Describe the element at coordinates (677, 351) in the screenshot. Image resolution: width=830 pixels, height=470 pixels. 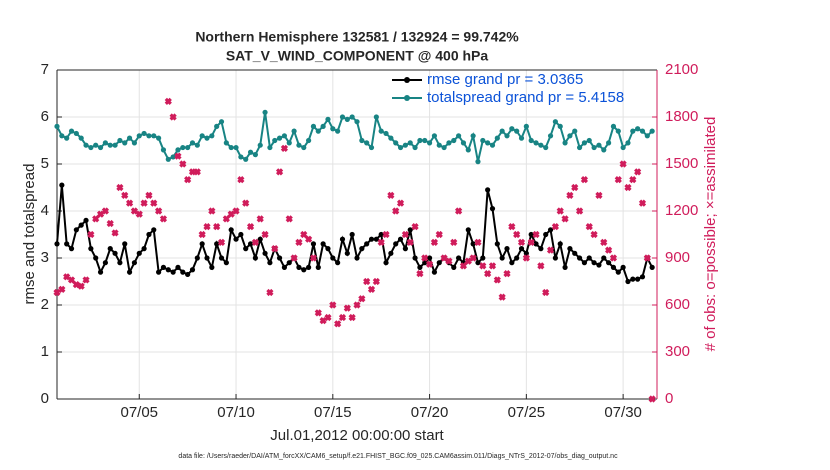
I see `y2-tick-label: 300` at that location.